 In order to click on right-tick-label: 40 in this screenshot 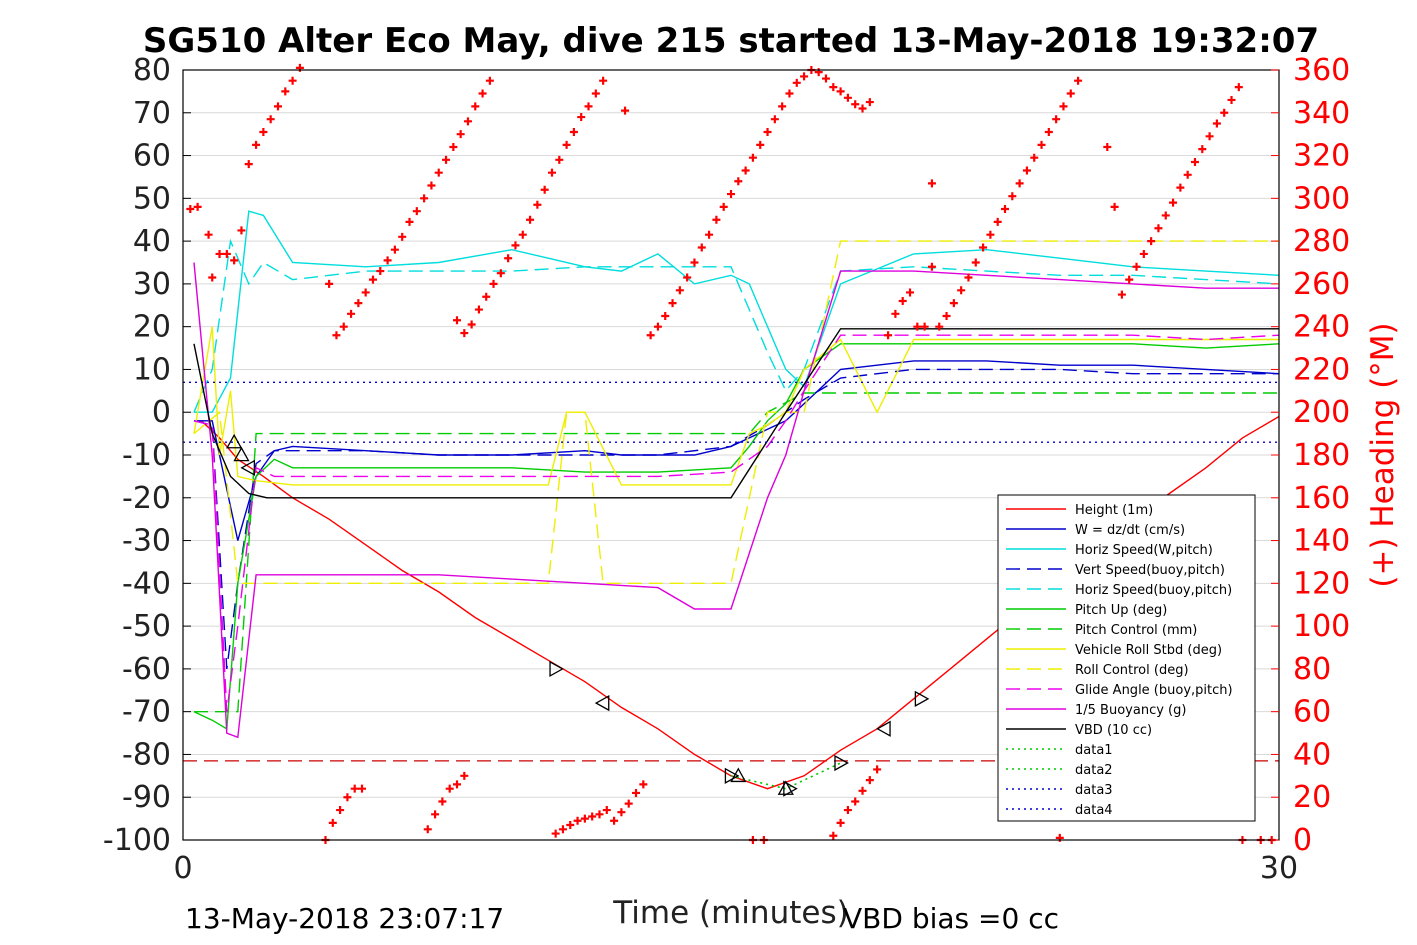, I will do `click(1312, 754)`.